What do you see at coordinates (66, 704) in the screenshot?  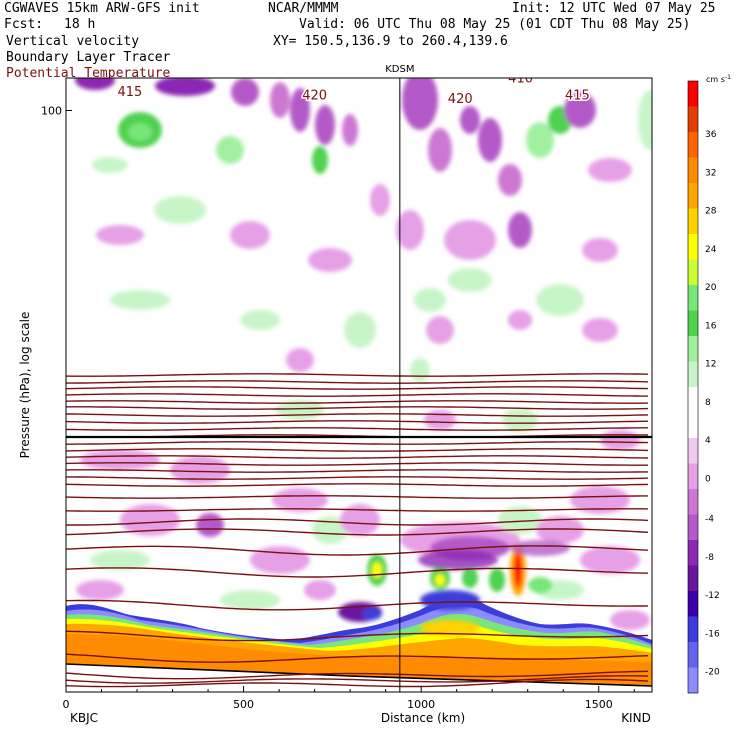 I see `x-tick-label: 0` at bounding box center [66, 704].